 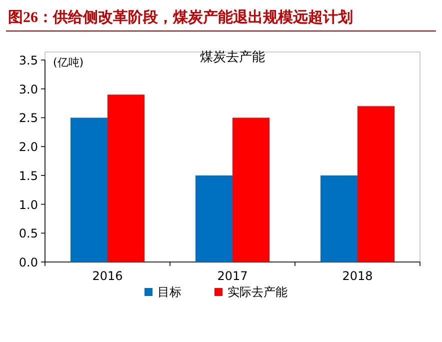 I want to click on legend-label: 目标, so click(x=170, y=292).